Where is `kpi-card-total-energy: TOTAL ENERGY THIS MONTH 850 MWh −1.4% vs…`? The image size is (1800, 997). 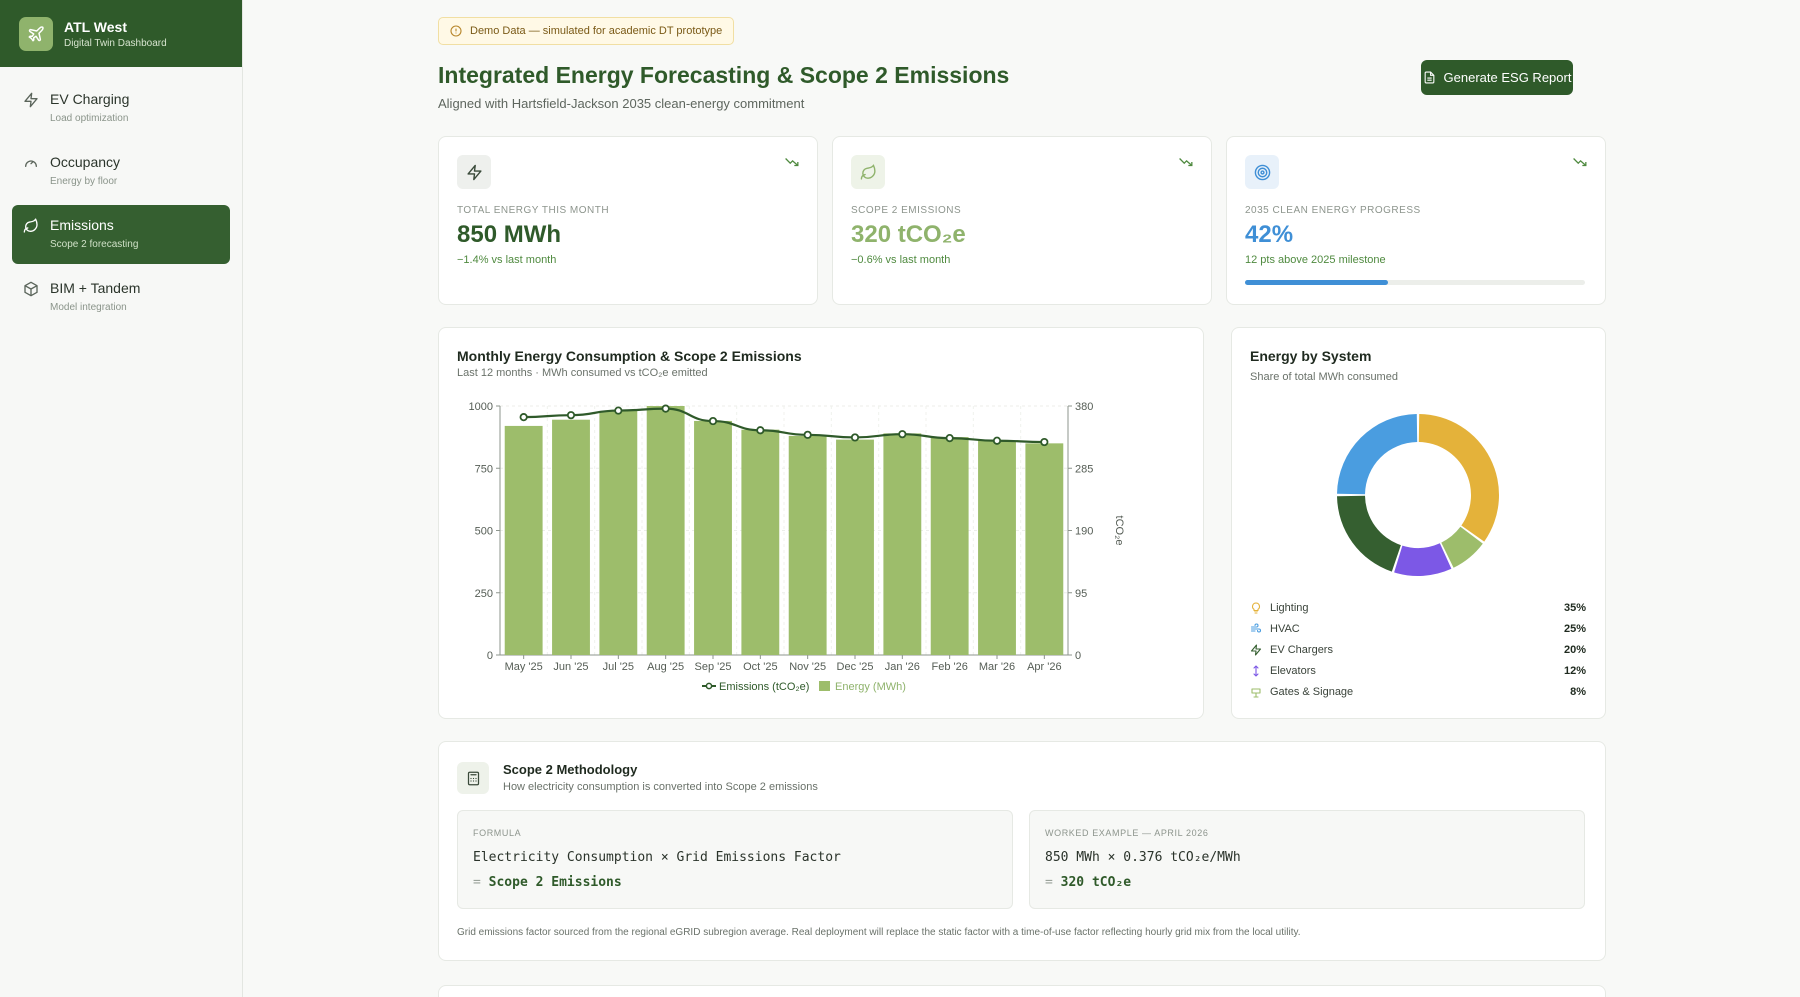
kpi-card-total-energy: TOTAL ENERGY THIS MONTH 850 MWh −1.4% vs… is located at coordinates (628, 220).